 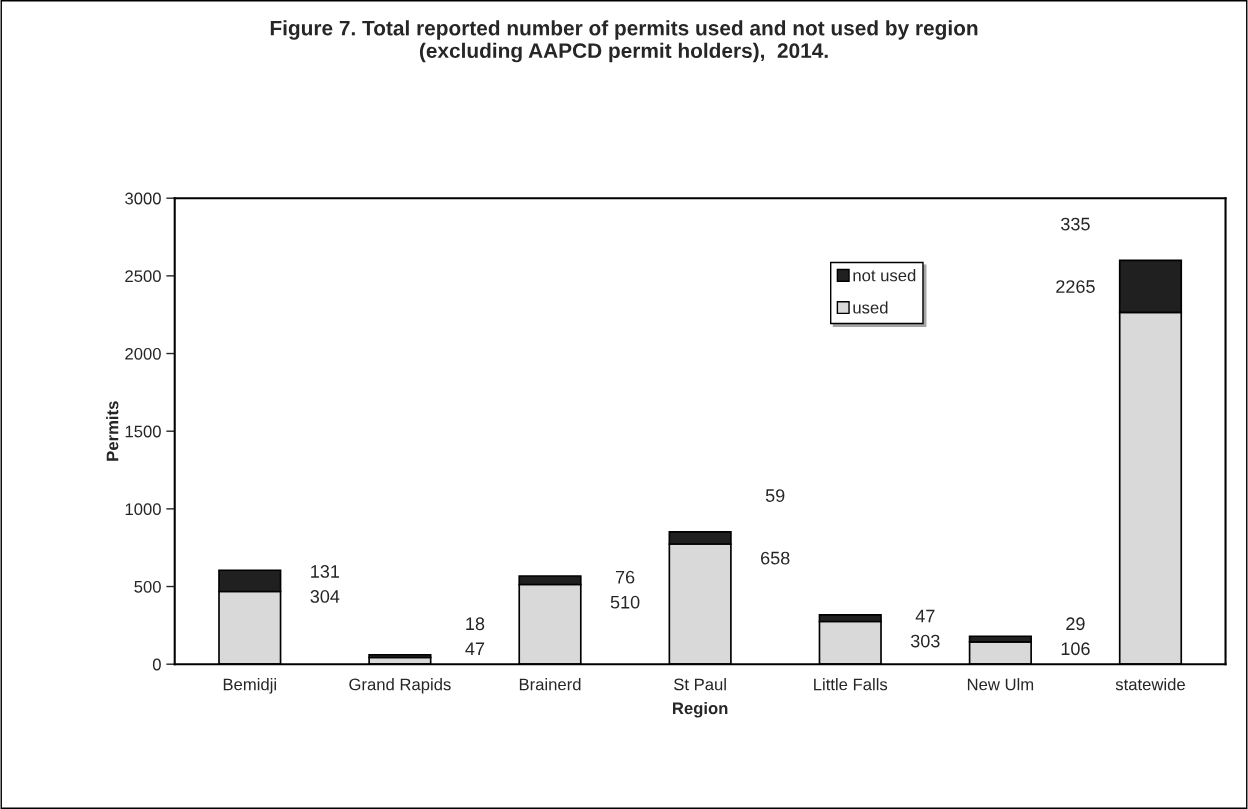 What do you see at coordinates (143, 509) in the screenshot?
I see `y-tick-label: 1000` at bounding box center [143, 509].